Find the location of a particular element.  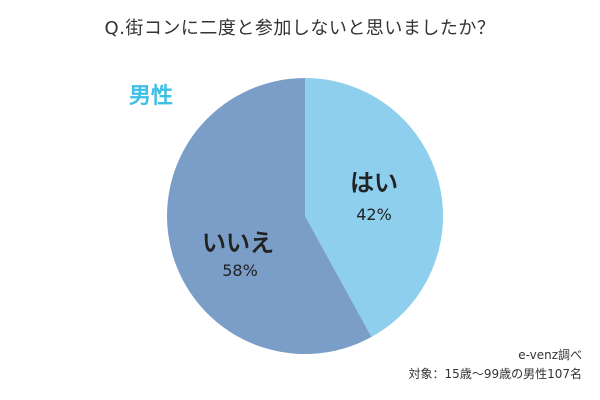

subjects-note: 対象：15歳〜99歳の男性107名 is located at coordinates (495, 374).